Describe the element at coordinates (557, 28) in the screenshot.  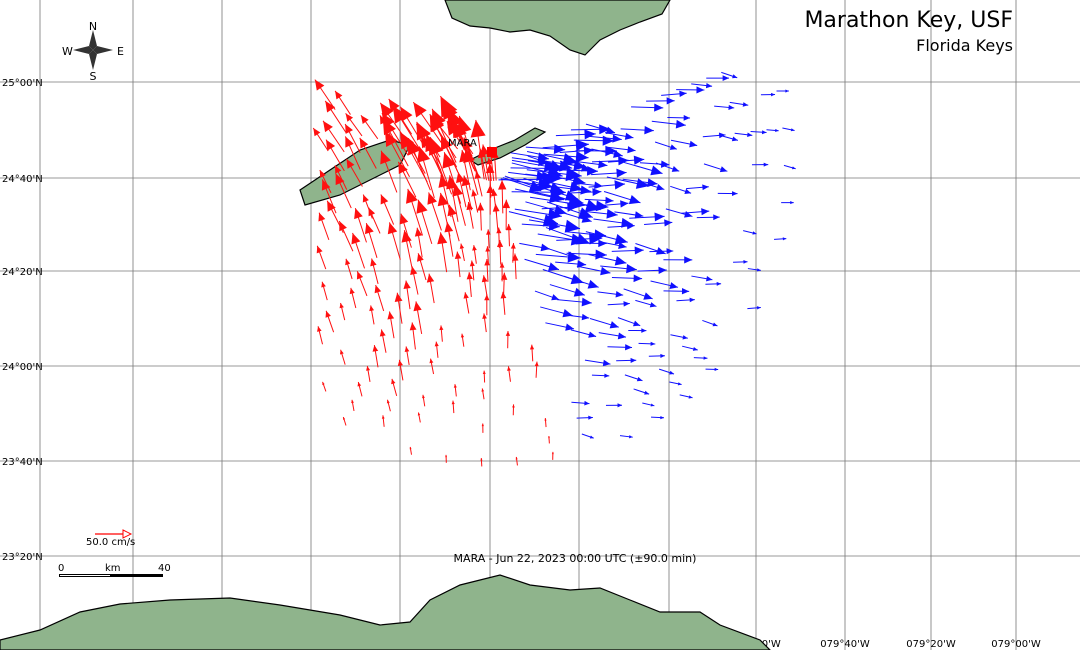
I see `florida-mainland` at that location.